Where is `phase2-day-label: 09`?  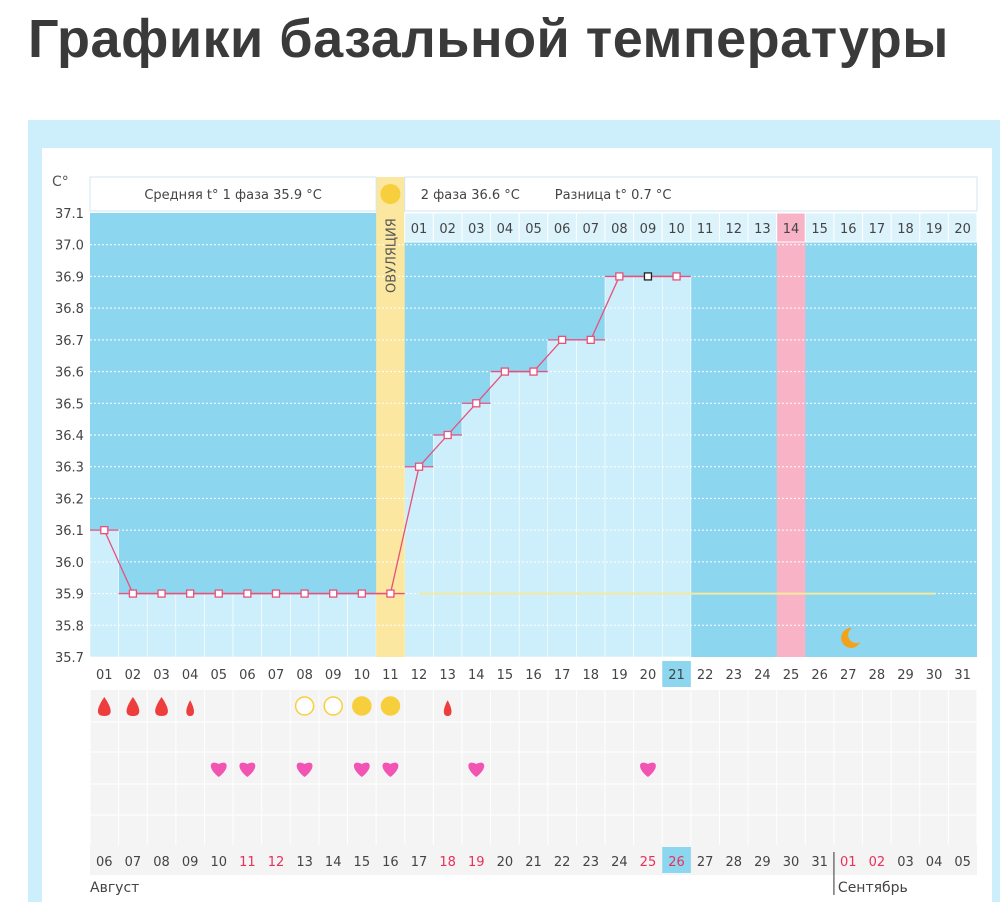 phase2-day-label: 09 is located at coordinates (648, 229).